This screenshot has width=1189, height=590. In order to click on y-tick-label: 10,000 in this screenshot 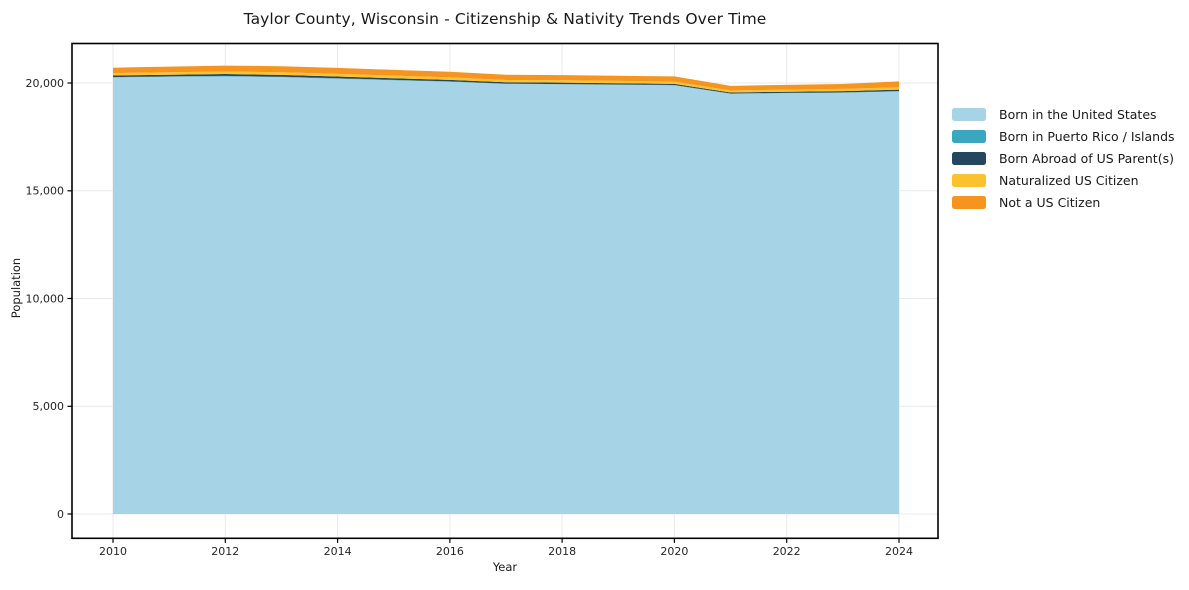, I will do `click(45, 298)`.